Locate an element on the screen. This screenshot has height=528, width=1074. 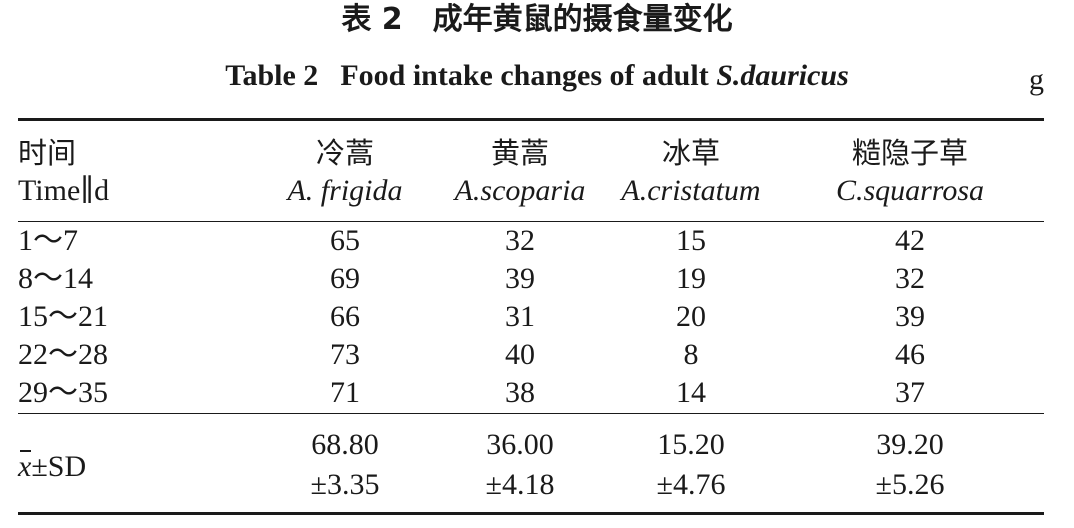
header-col4-cn: 糙隐子草 is located at coordinates (909, 153).